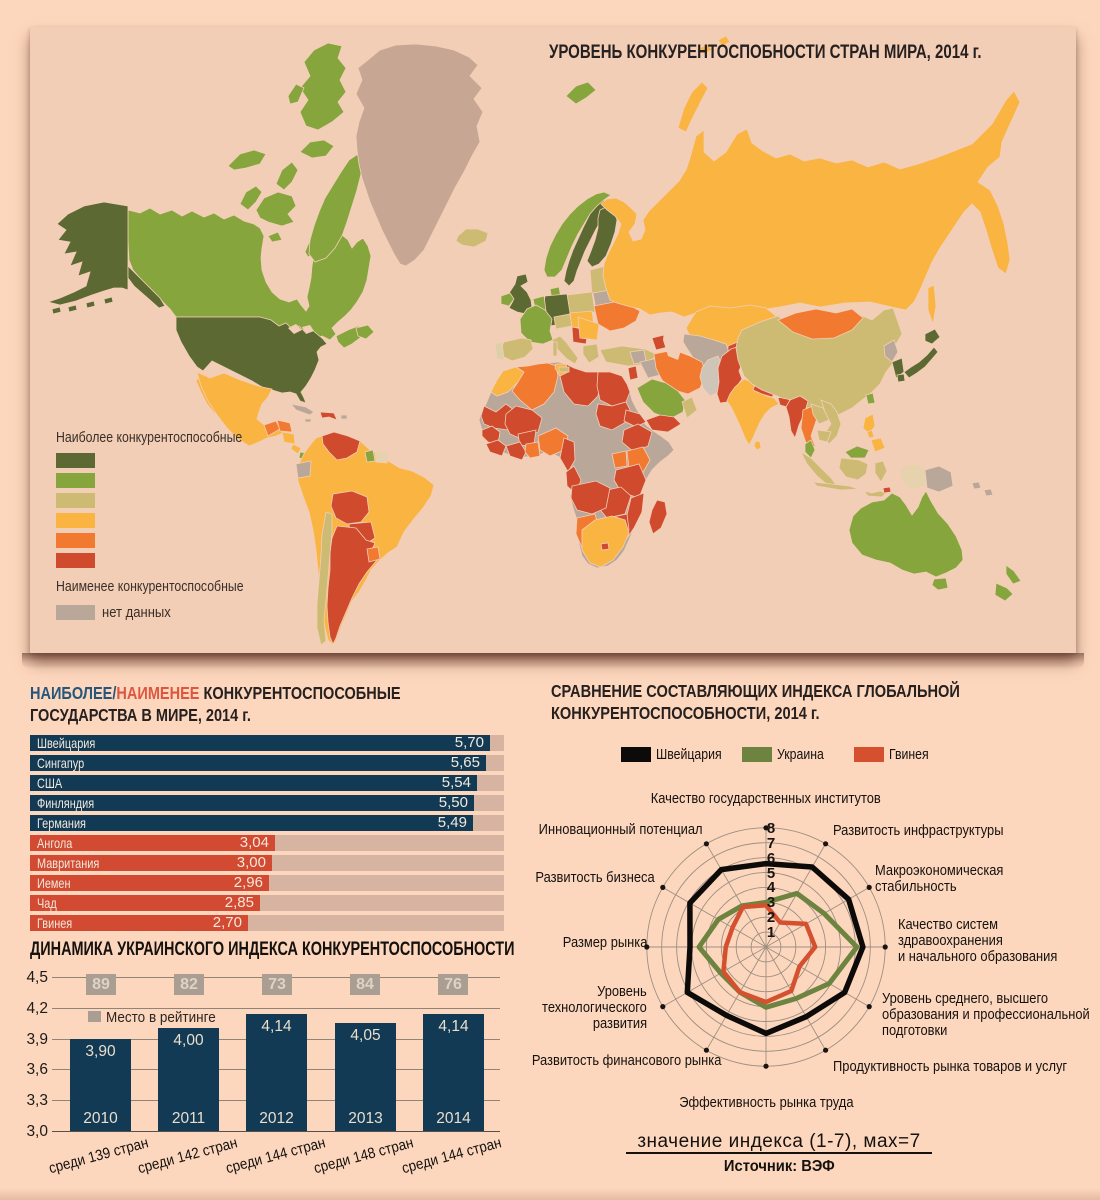 This screenshot has height=1200, width=1100. What do you see at coordinates (771, 932) in the screenshot?
I see `svg-text: 1` at bounding box center [771, 932].